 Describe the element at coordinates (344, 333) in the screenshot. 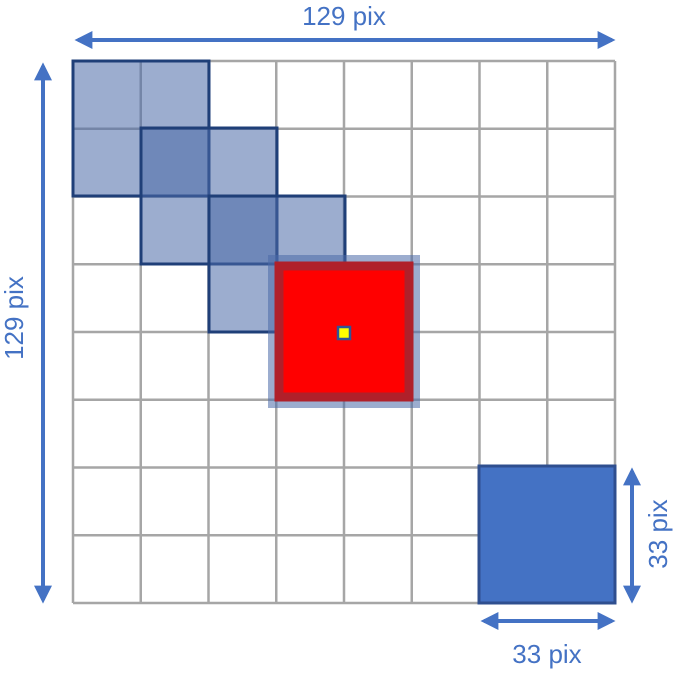

I see `center-pixel` at that location.